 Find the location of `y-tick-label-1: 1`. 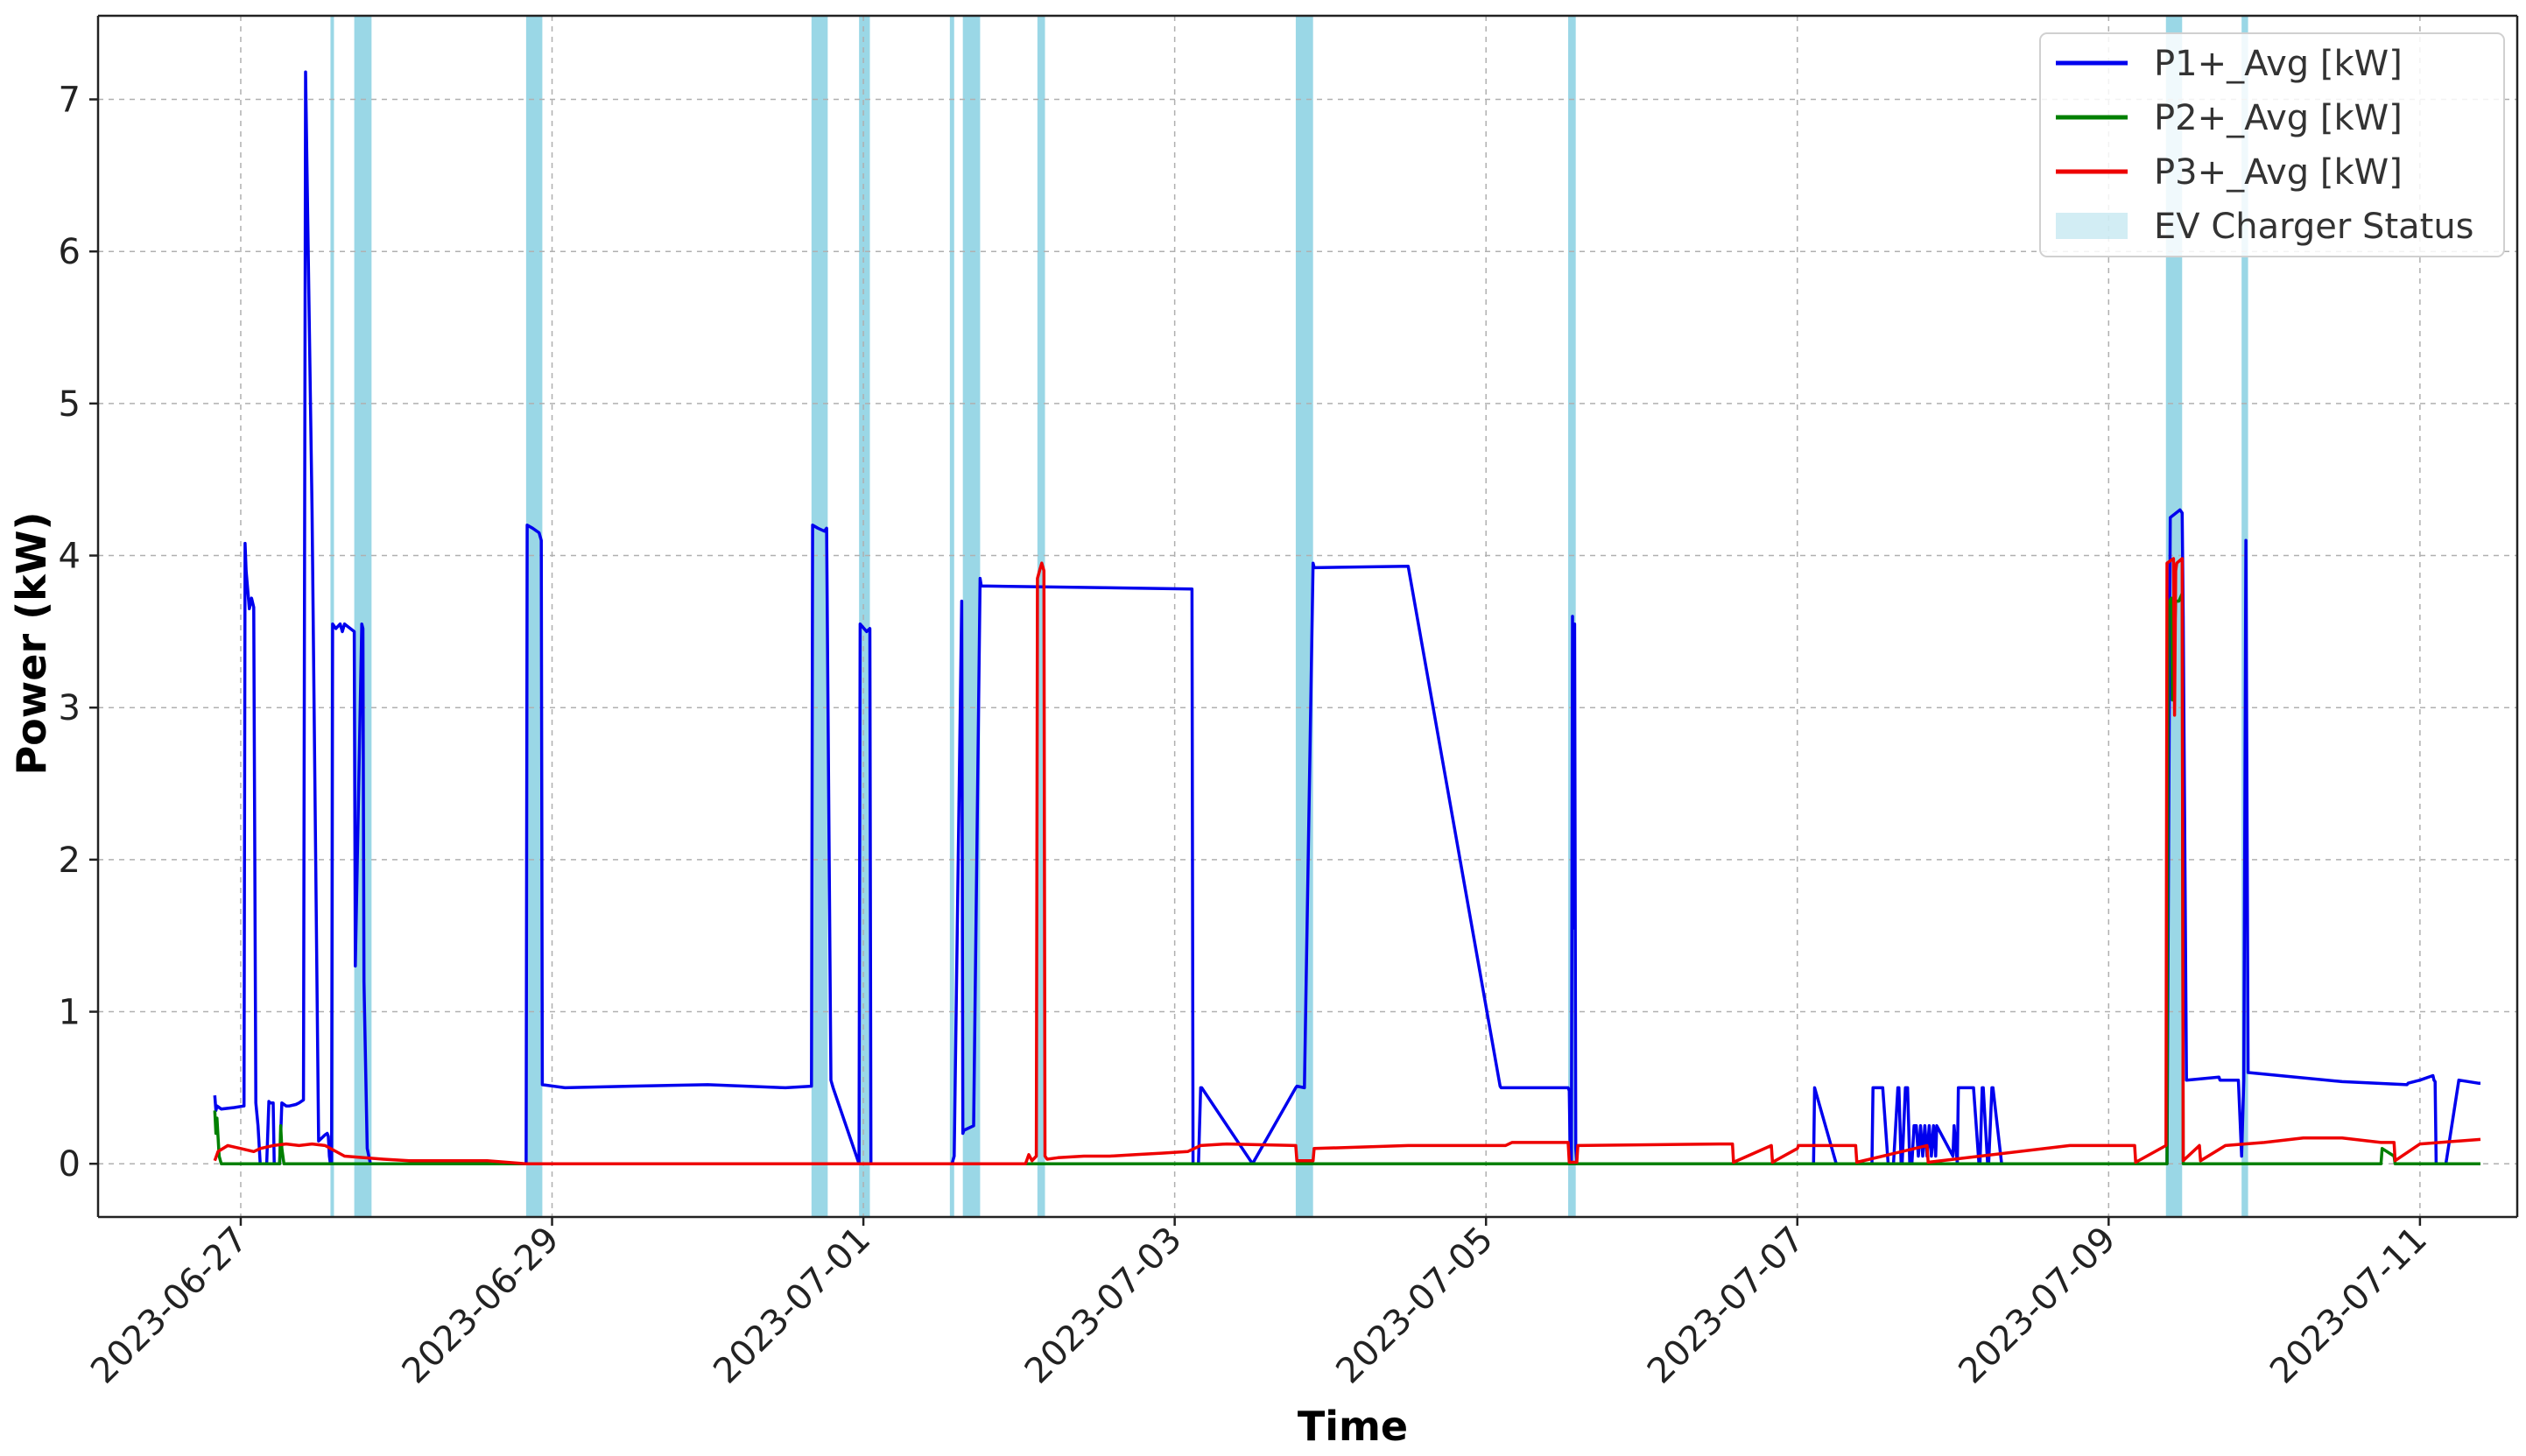

y-tick-label-1: 1 is located at coordinates (70, 1013).